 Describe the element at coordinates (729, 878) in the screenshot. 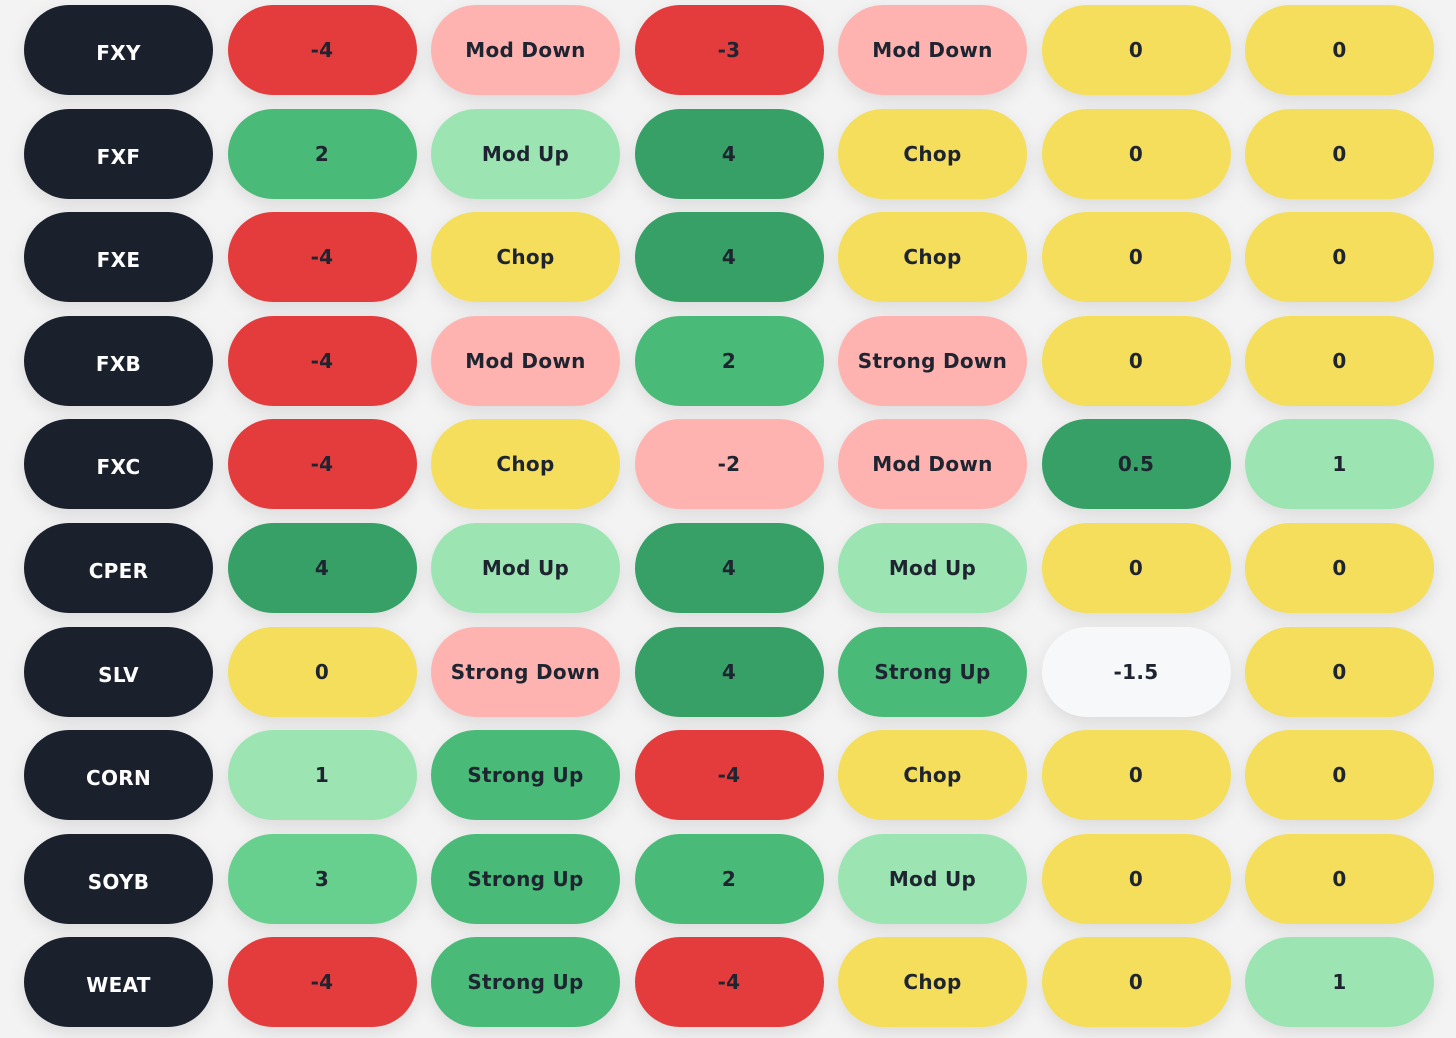

I see `signal-pill-r8-c2: 2` at that location.